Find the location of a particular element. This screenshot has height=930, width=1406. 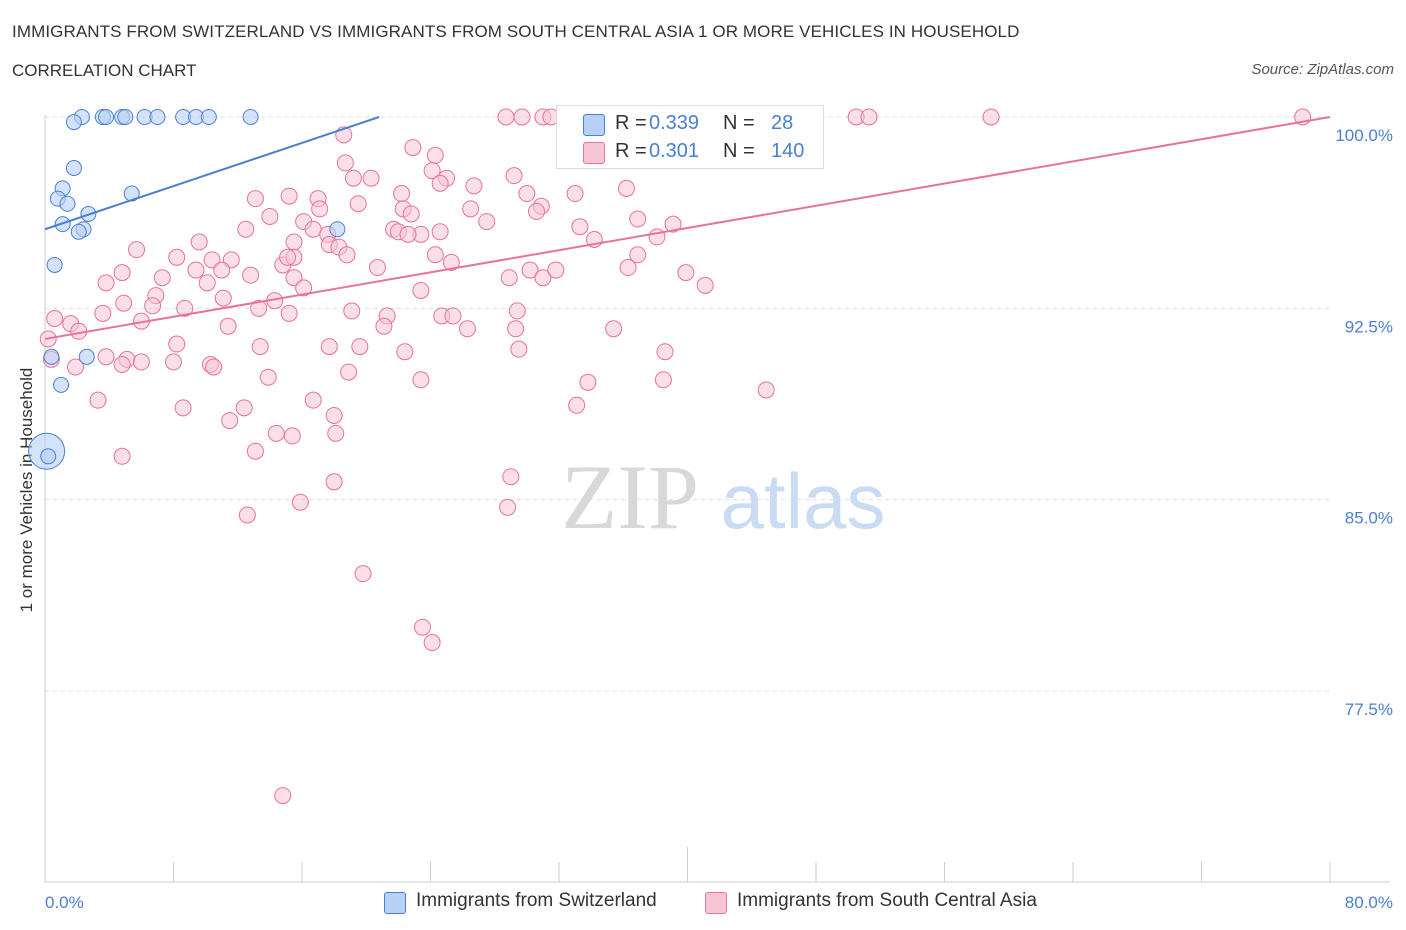

watermark-atlas: atlas is located at coordinates (803, 501).